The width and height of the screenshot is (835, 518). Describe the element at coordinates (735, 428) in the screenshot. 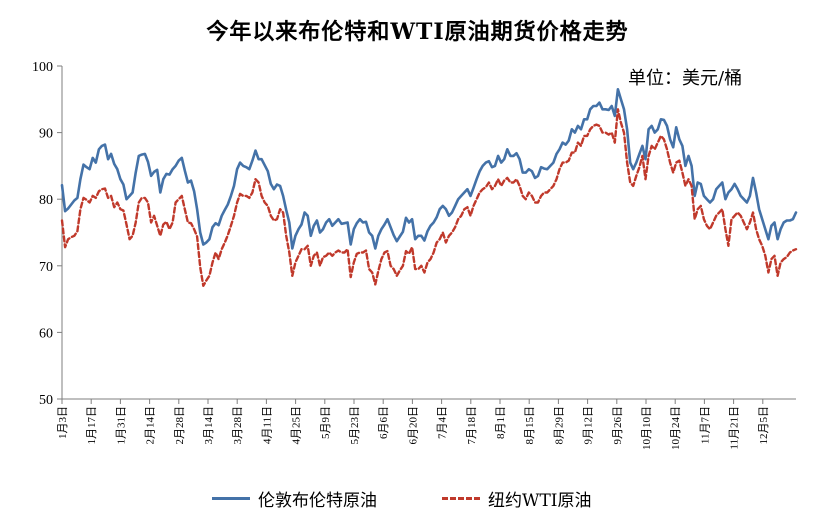

I see `x-tick-label: 11月21日` at that location.